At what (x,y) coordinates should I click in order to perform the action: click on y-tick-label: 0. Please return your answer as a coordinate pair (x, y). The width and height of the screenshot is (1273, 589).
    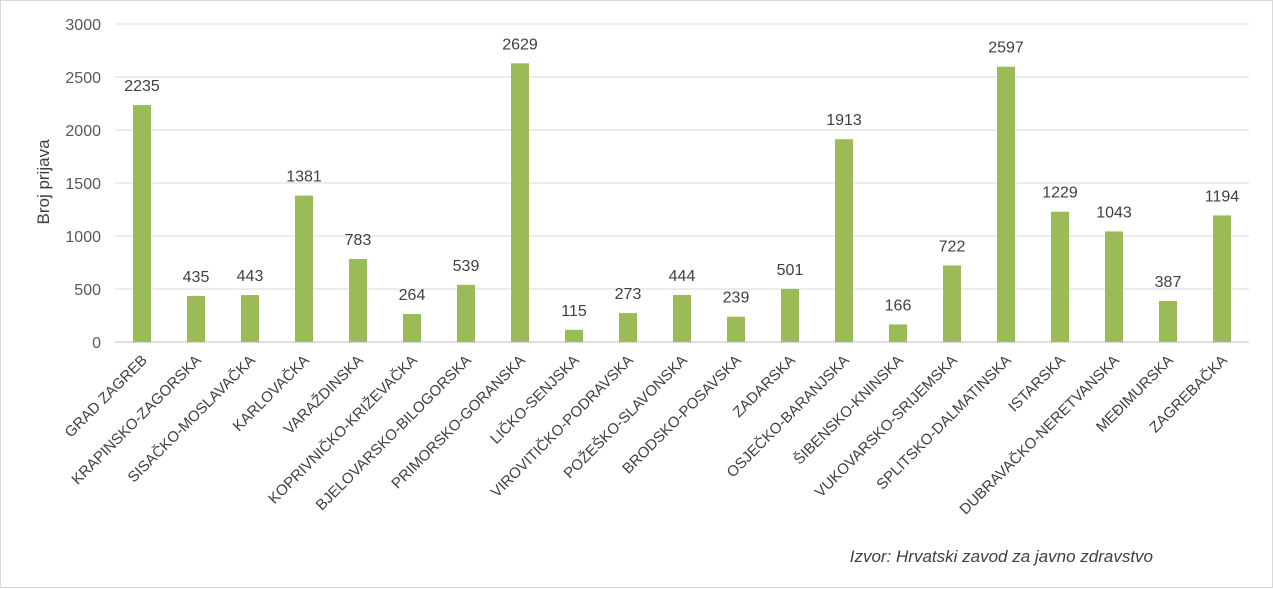
    Looking at the image, I should click on (96, 343).